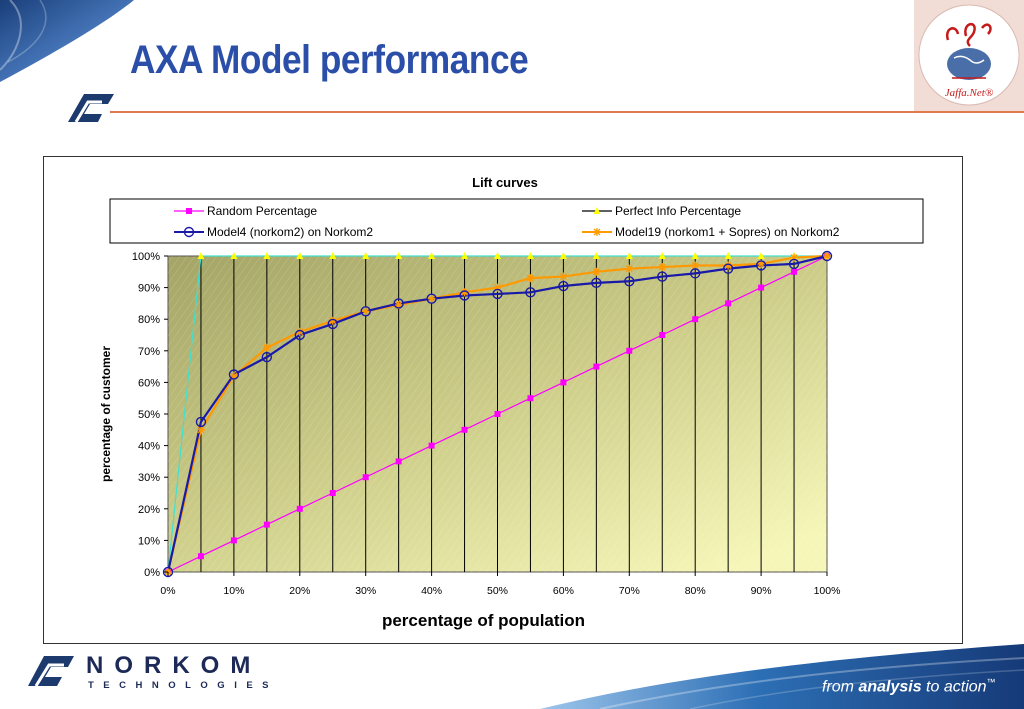  I want to click on norkom-logo-mark, so click(51, 671).